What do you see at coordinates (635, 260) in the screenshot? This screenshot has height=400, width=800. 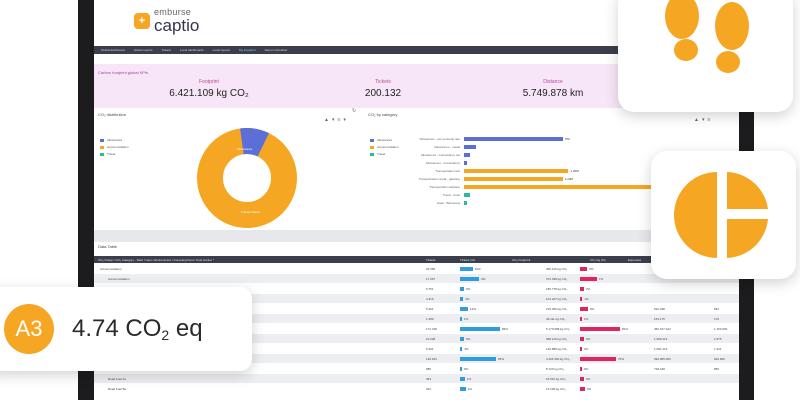 I see `header-cell: Expenses` at bounding box center [635, 260].